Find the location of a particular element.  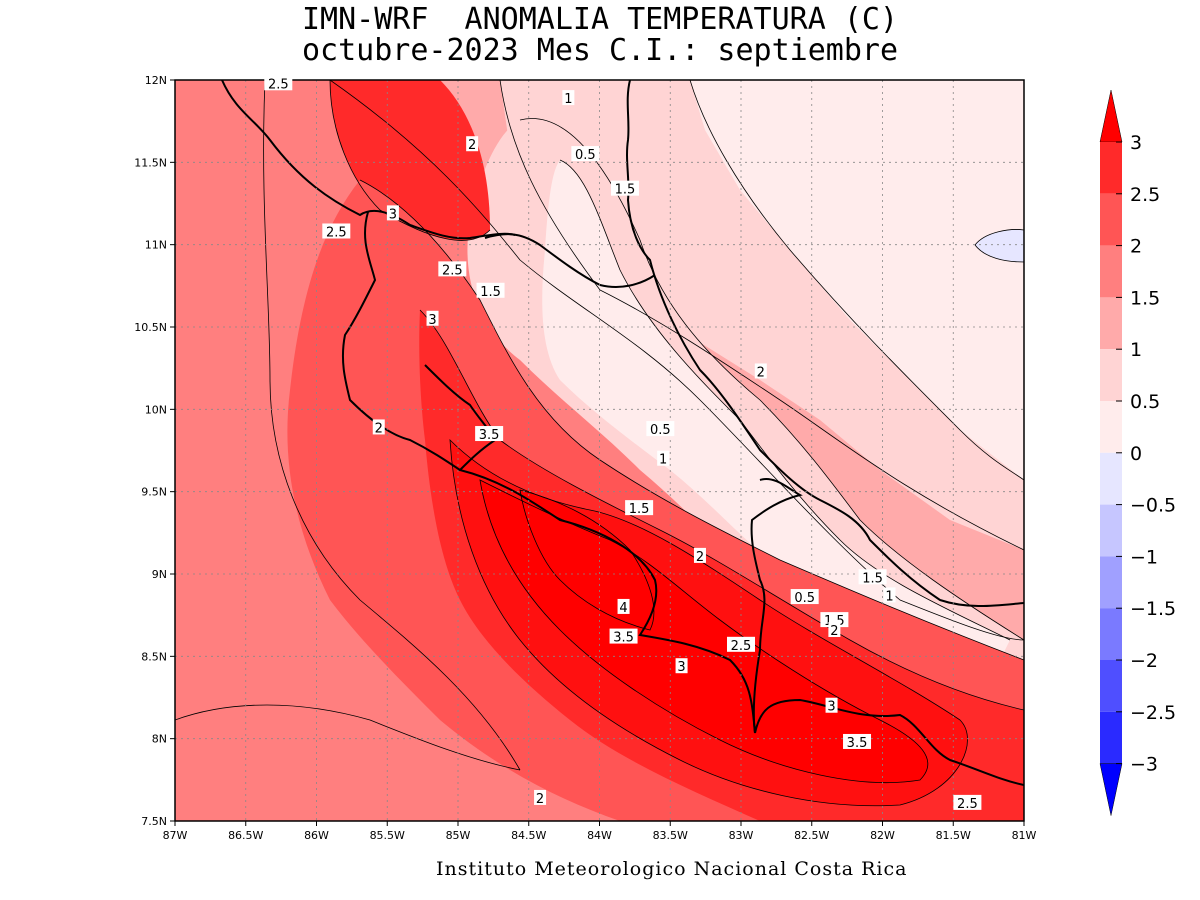

colorbar-label: 3 is located at coordinates (1136, 143).